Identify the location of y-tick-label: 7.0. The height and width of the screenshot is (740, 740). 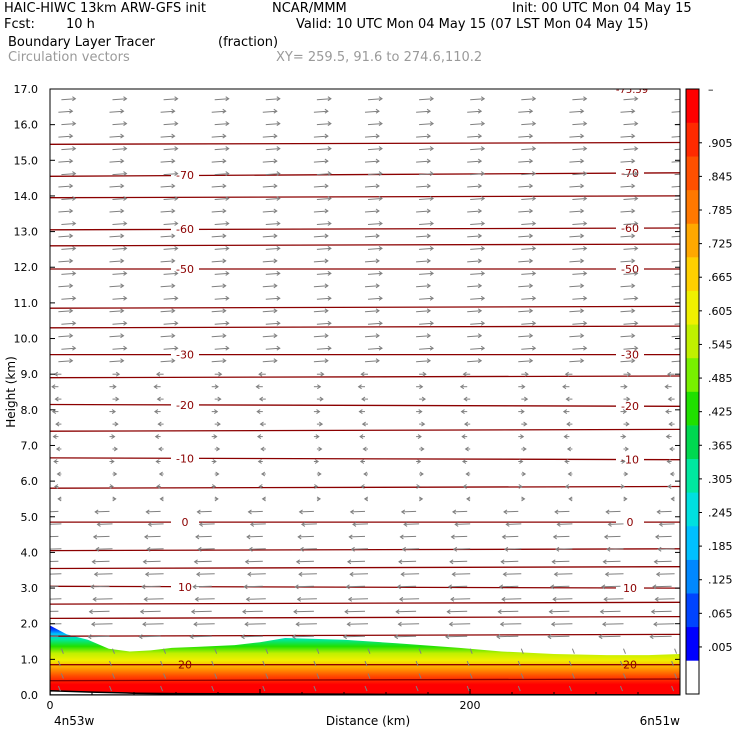
(30, 445).